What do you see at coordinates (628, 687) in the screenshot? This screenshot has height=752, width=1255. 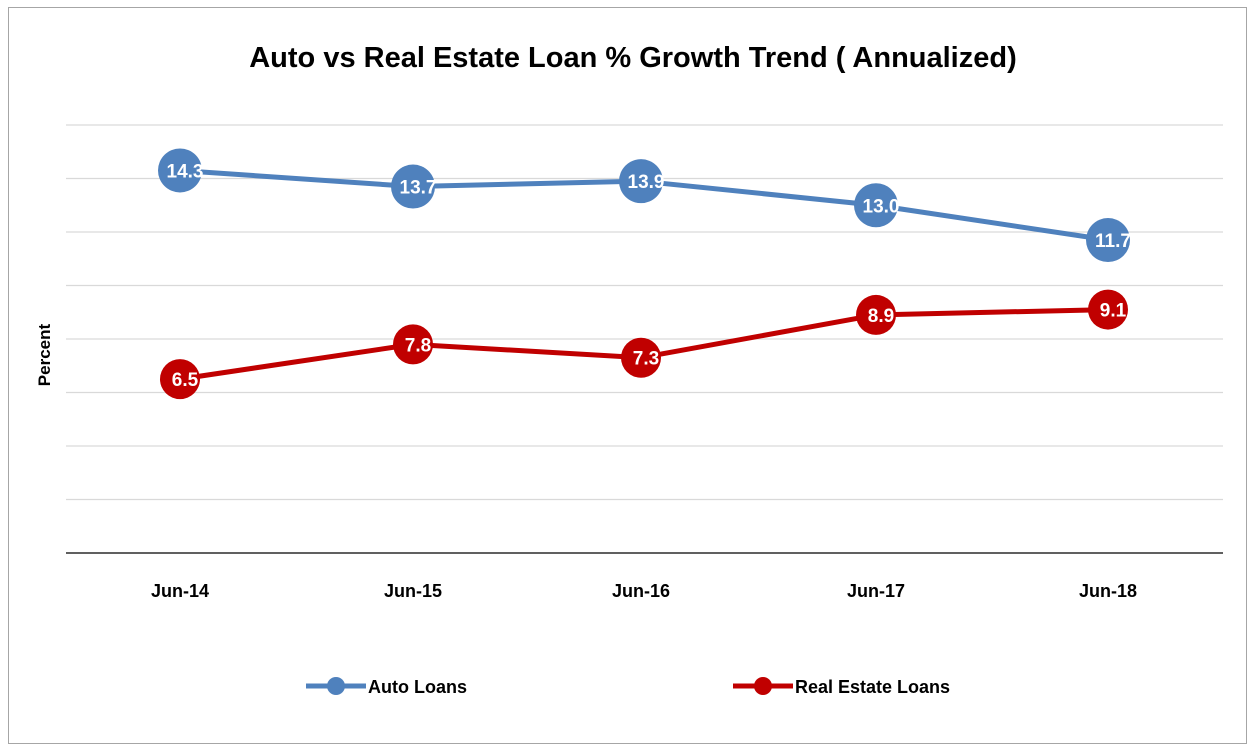 I see `legend: Auto Loans Real Estate Loans` at bounding box center [628, 687].